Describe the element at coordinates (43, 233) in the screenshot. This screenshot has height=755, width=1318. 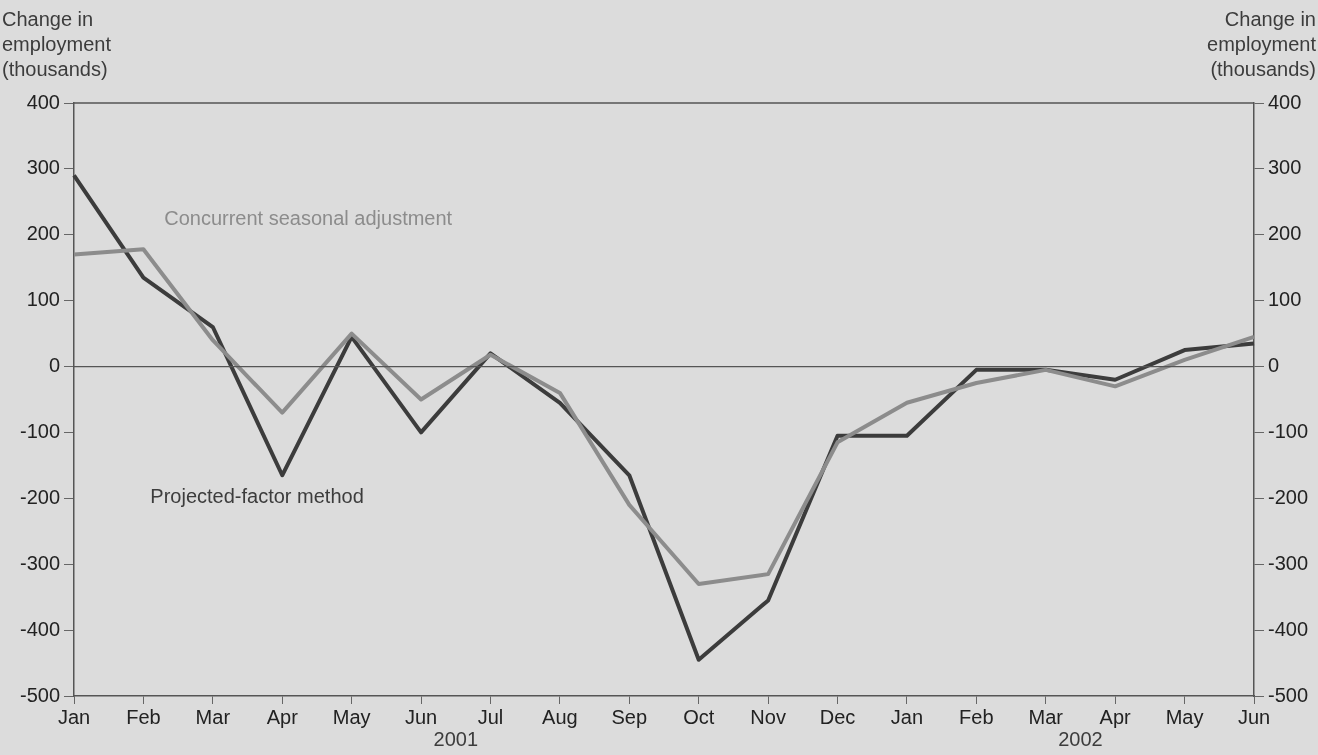
I see `y-tick-label: 200` at that location.